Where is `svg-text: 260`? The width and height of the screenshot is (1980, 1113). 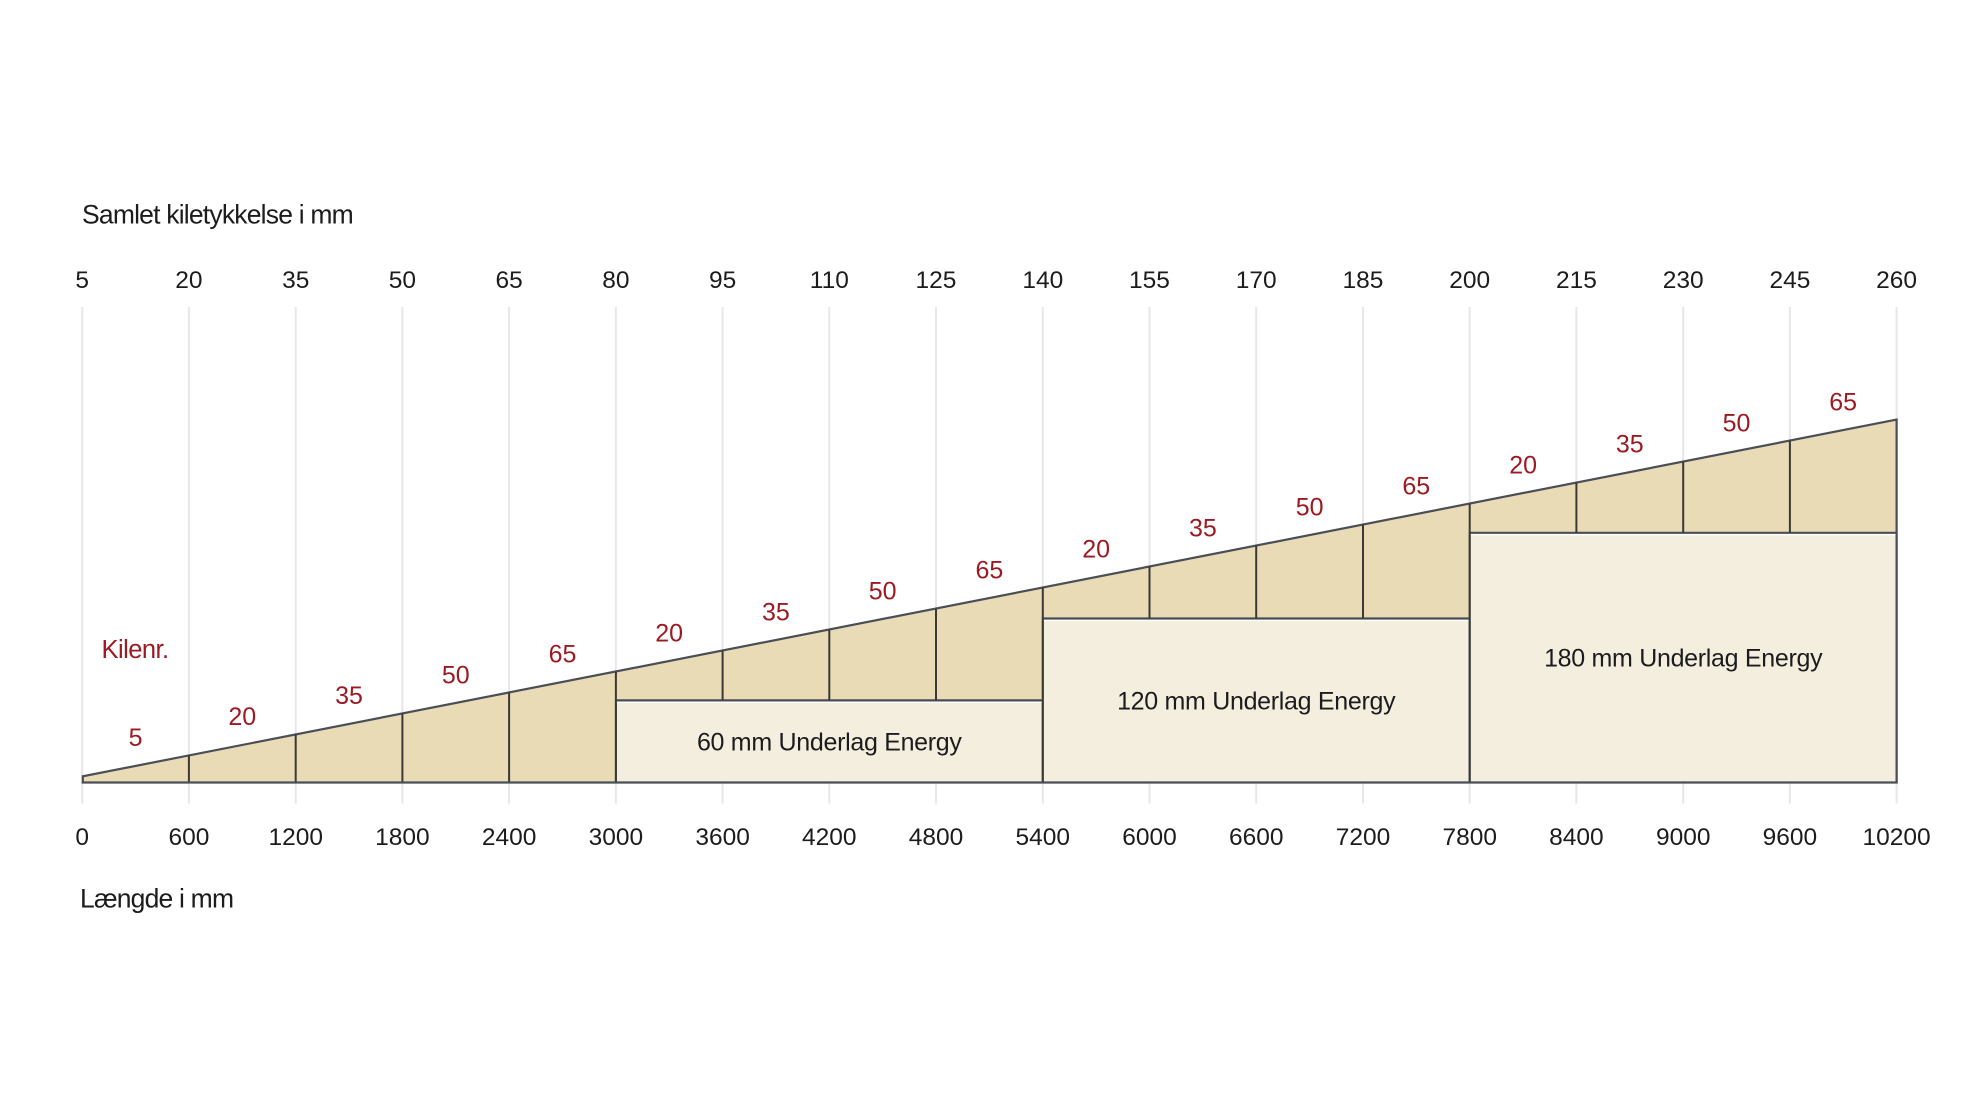
svg-text: 260 is located at coordinates (1896, 280).